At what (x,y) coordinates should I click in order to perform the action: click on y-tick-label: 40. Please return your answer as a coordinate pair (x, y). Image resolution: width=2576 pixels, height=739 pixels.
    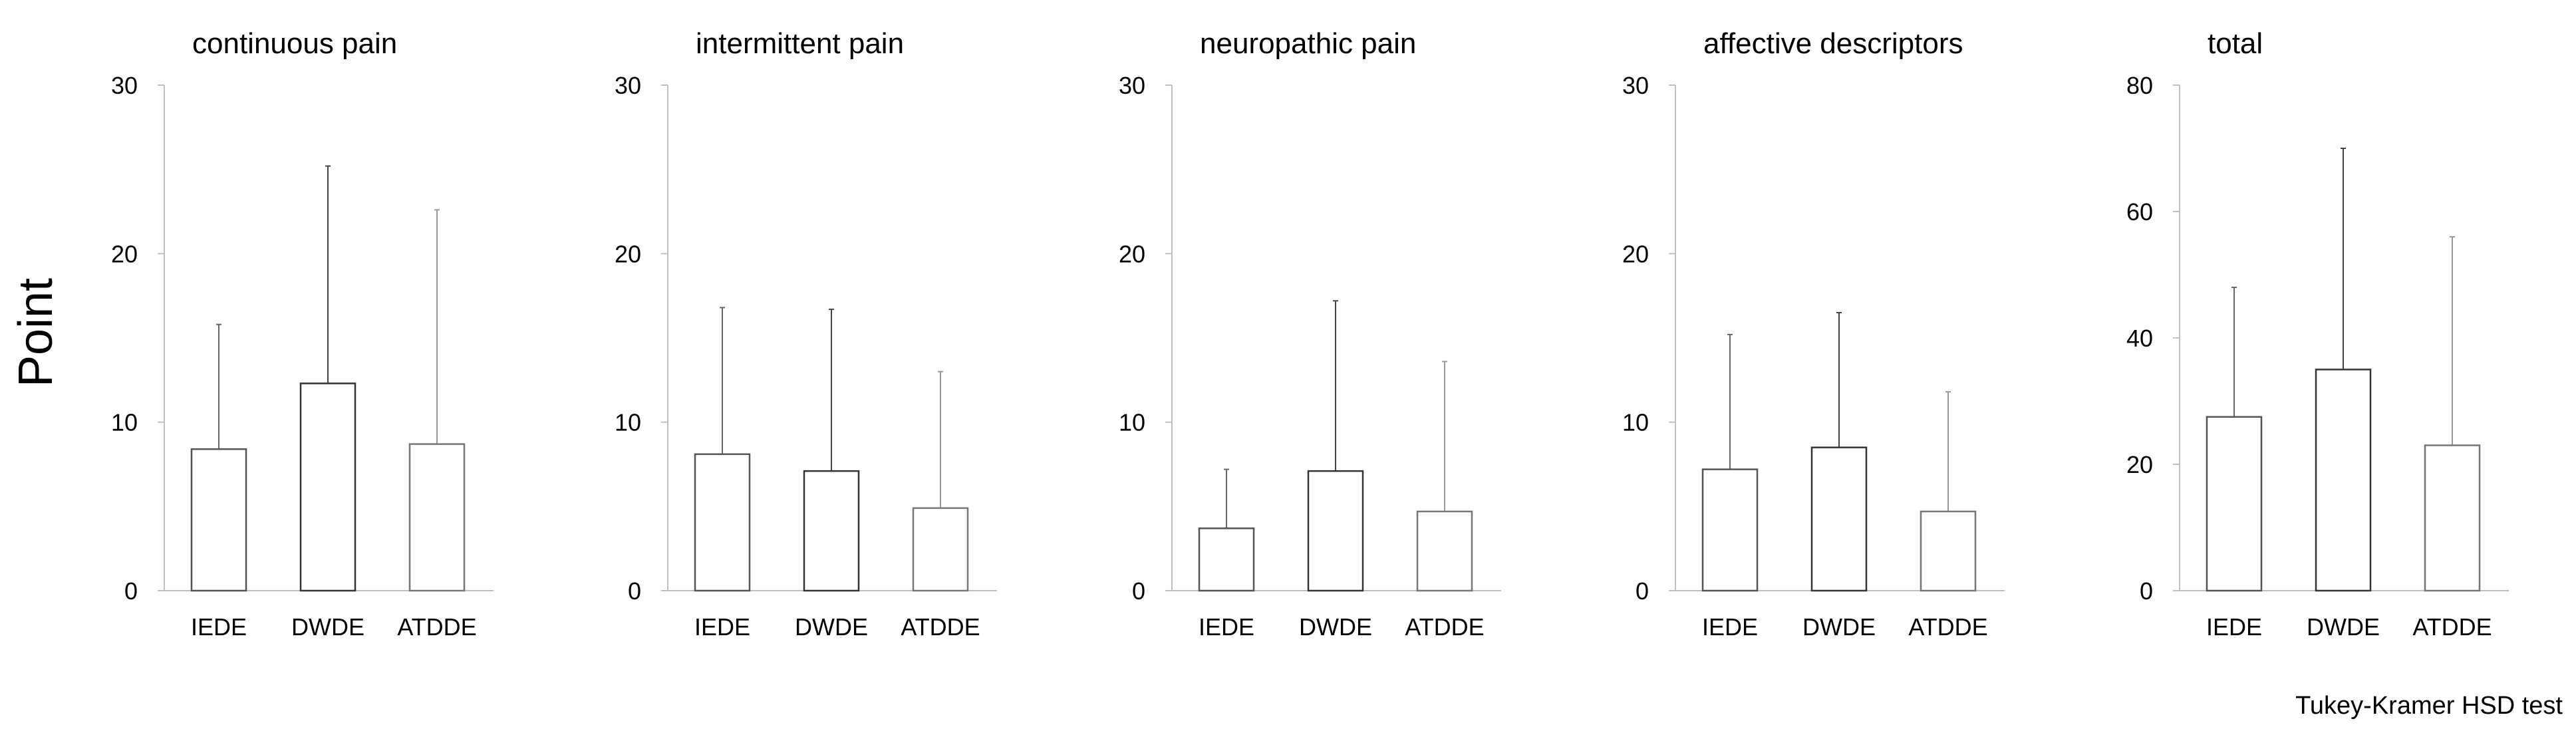
    Looking at the image, I should click on (2139, 338).